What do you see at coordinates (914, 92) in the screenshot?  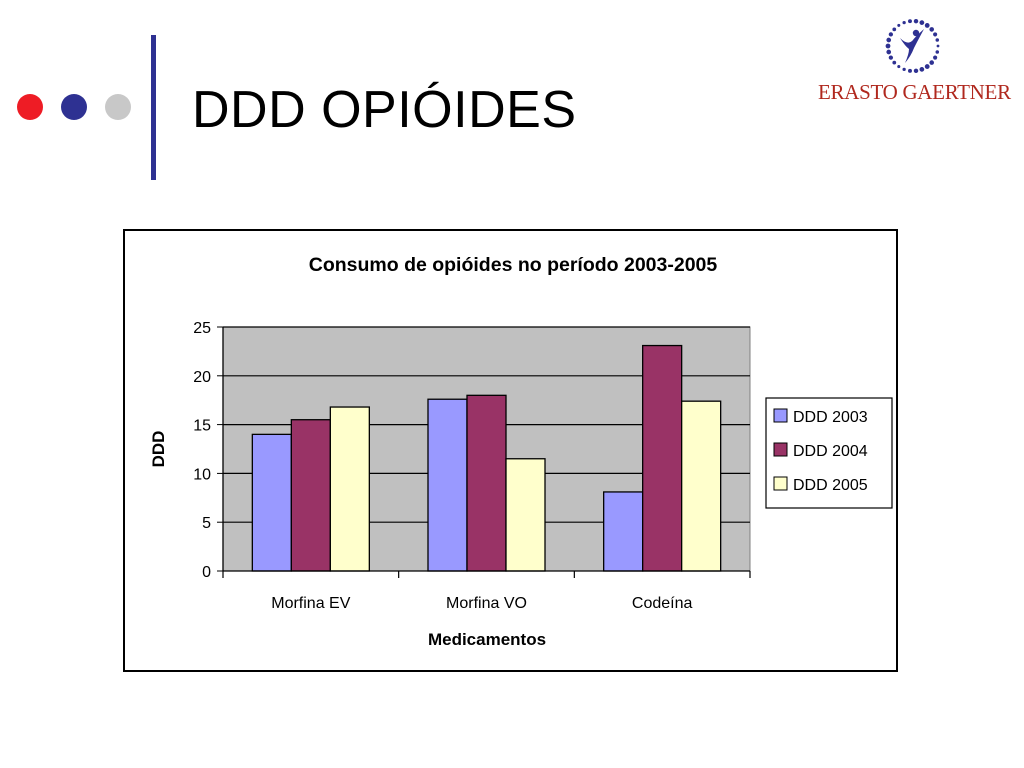 I see `logo-text: ERASTO GAERTNER` at bounding box center [914, 92].